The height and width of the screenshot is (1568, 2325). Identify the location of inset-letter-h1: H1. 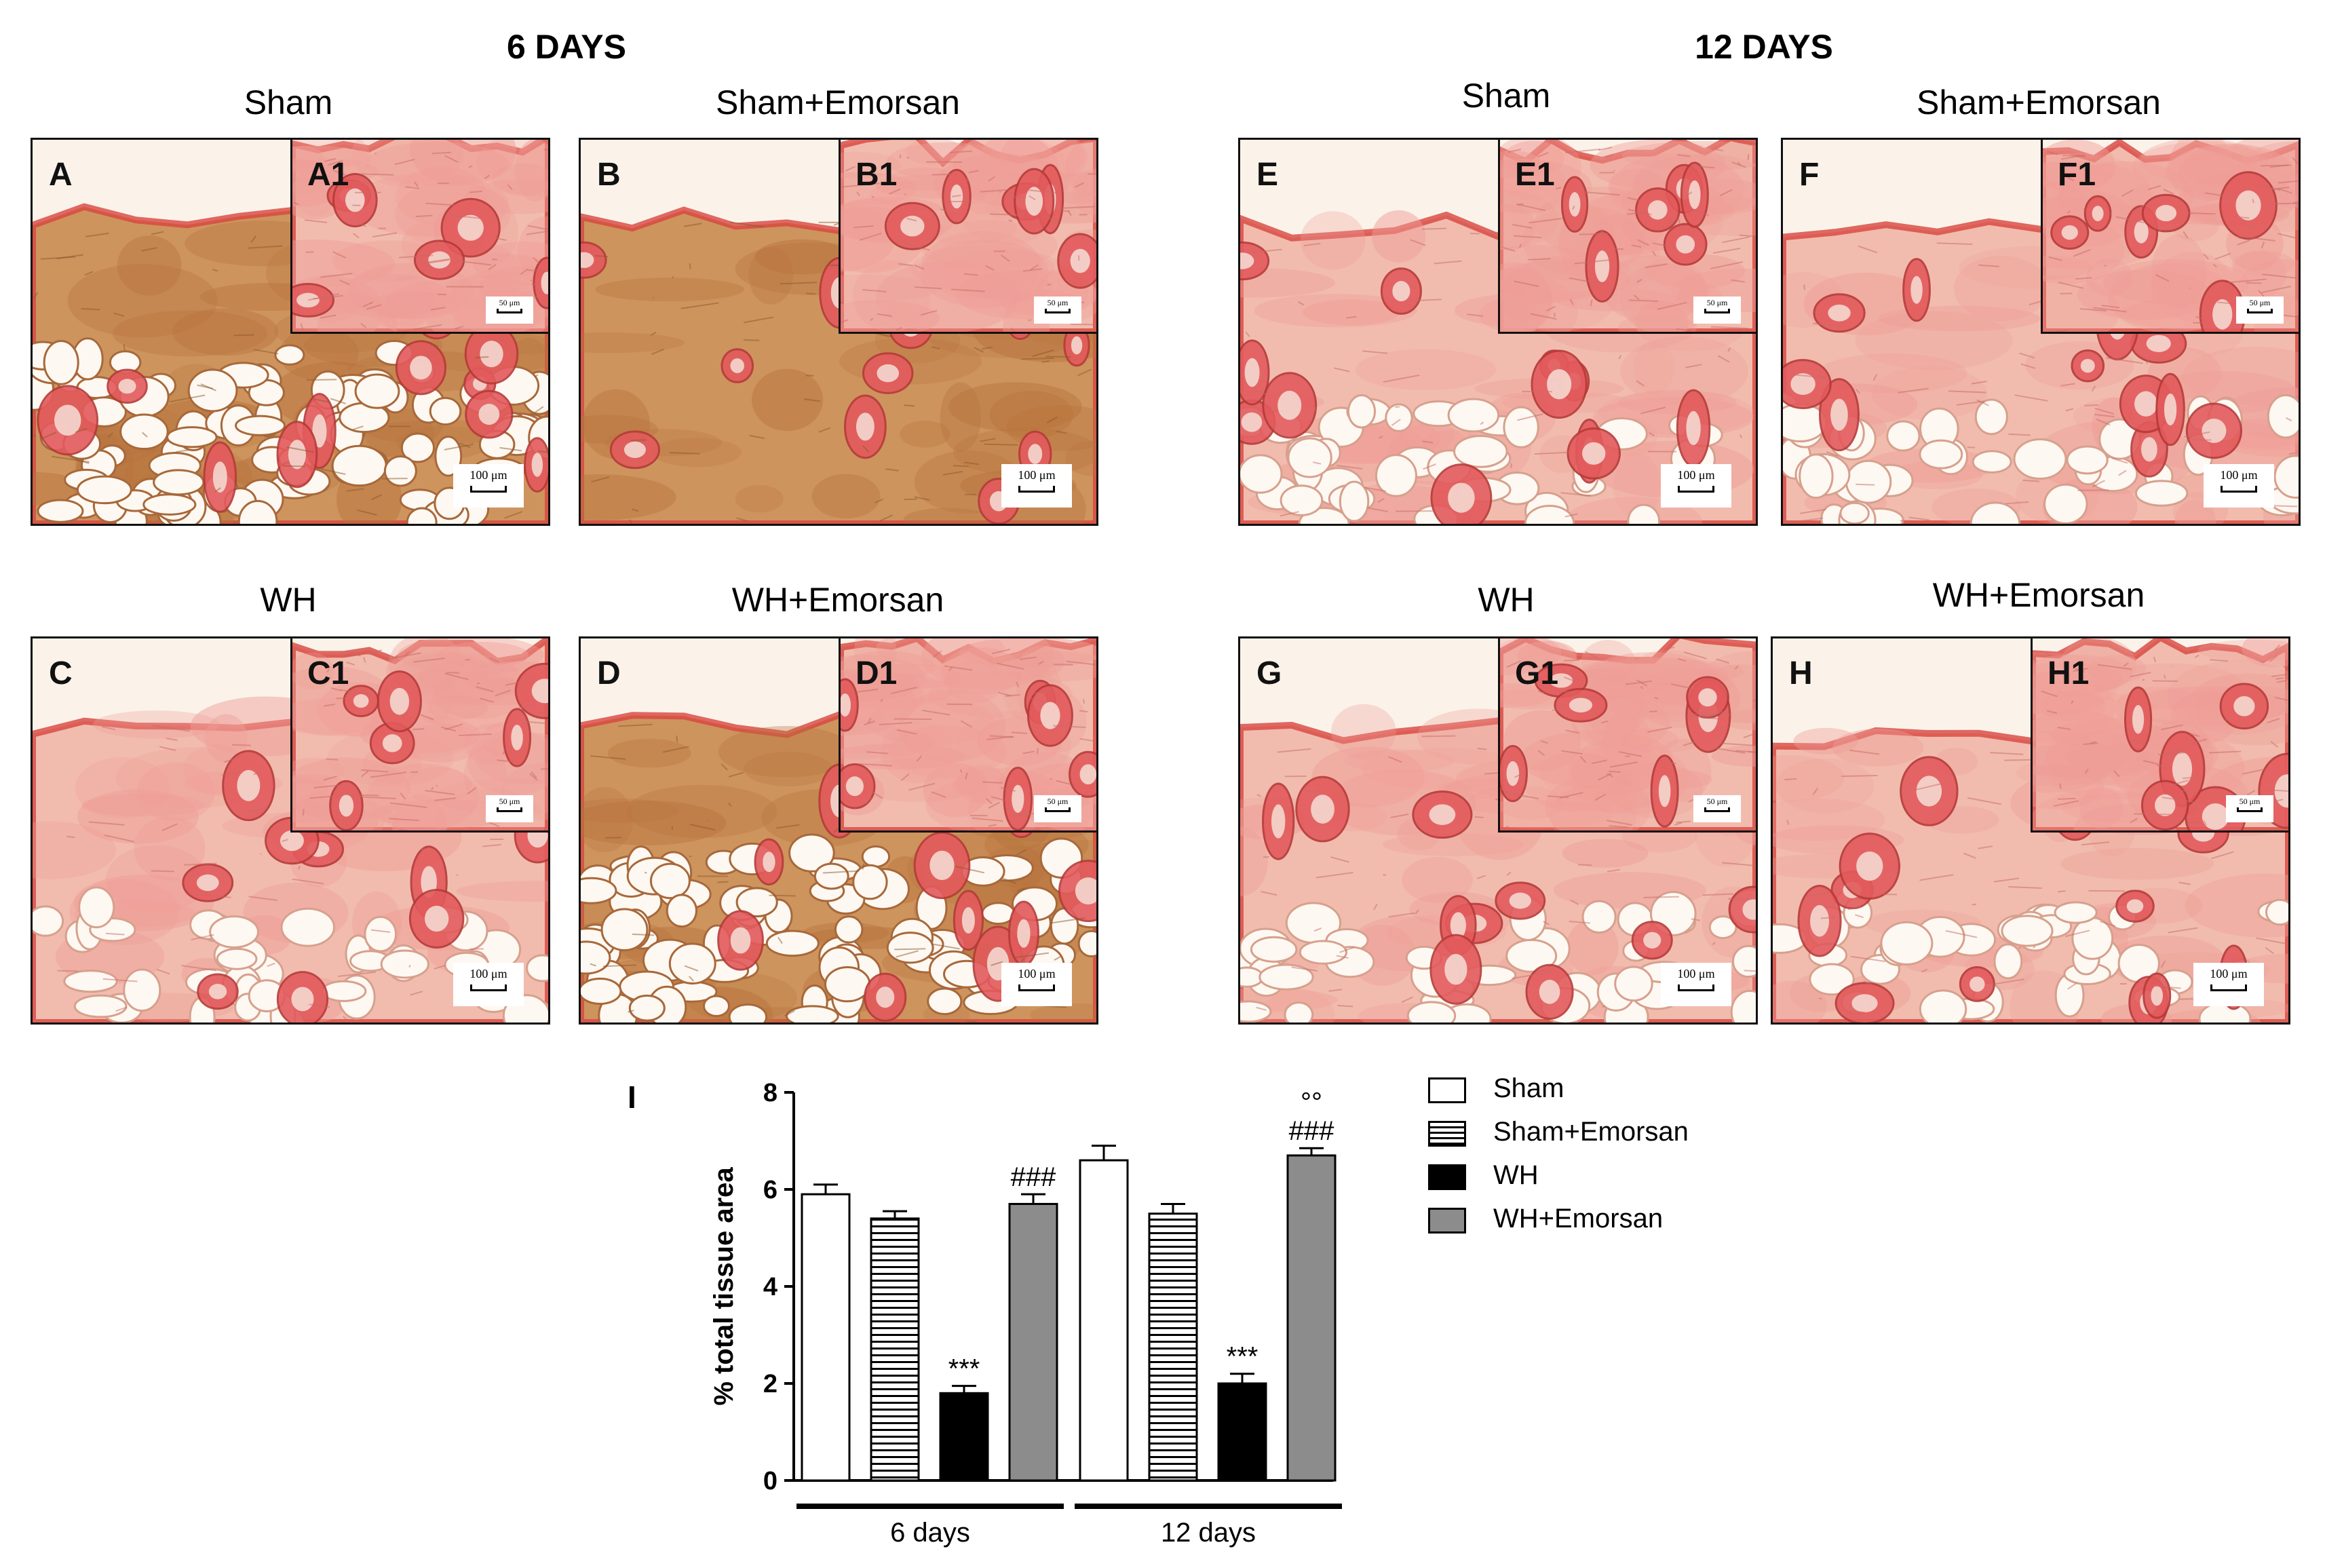
(2069, 673).